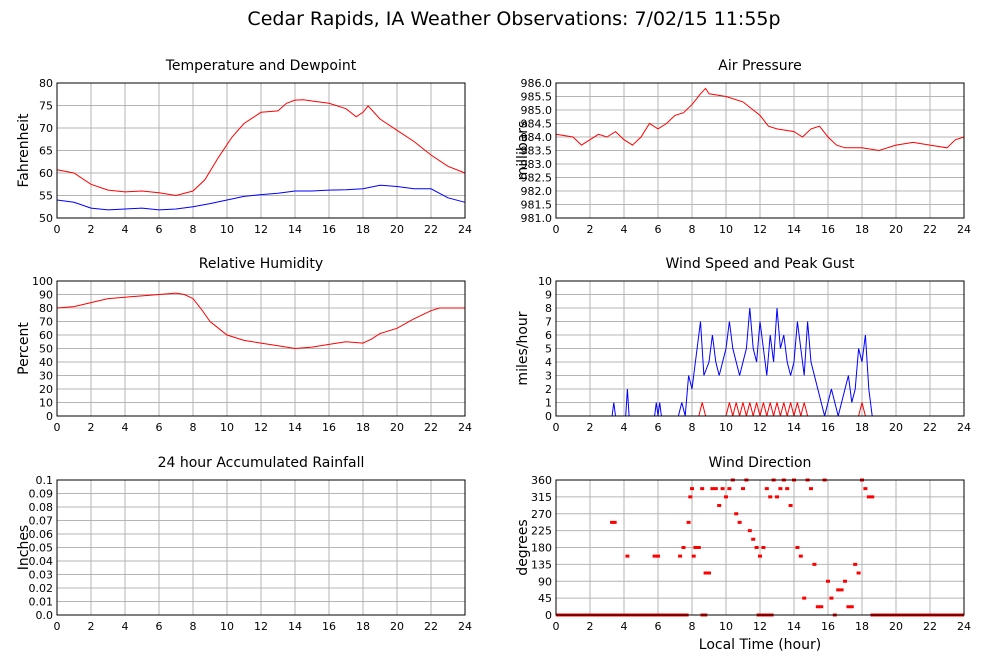  I want to click on y-tick-label: 0.08, so click(41, 507).